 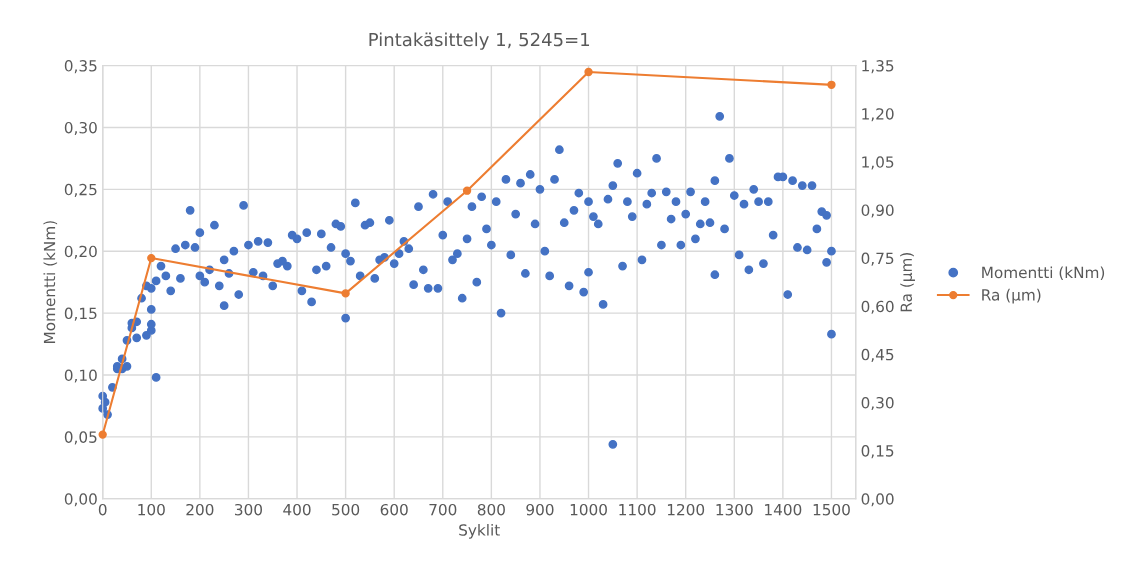 What do you see at coordinates (80, 128) in the screenshot?
I see `y-tick-label: 0,30` at bounding box center [80, 128].